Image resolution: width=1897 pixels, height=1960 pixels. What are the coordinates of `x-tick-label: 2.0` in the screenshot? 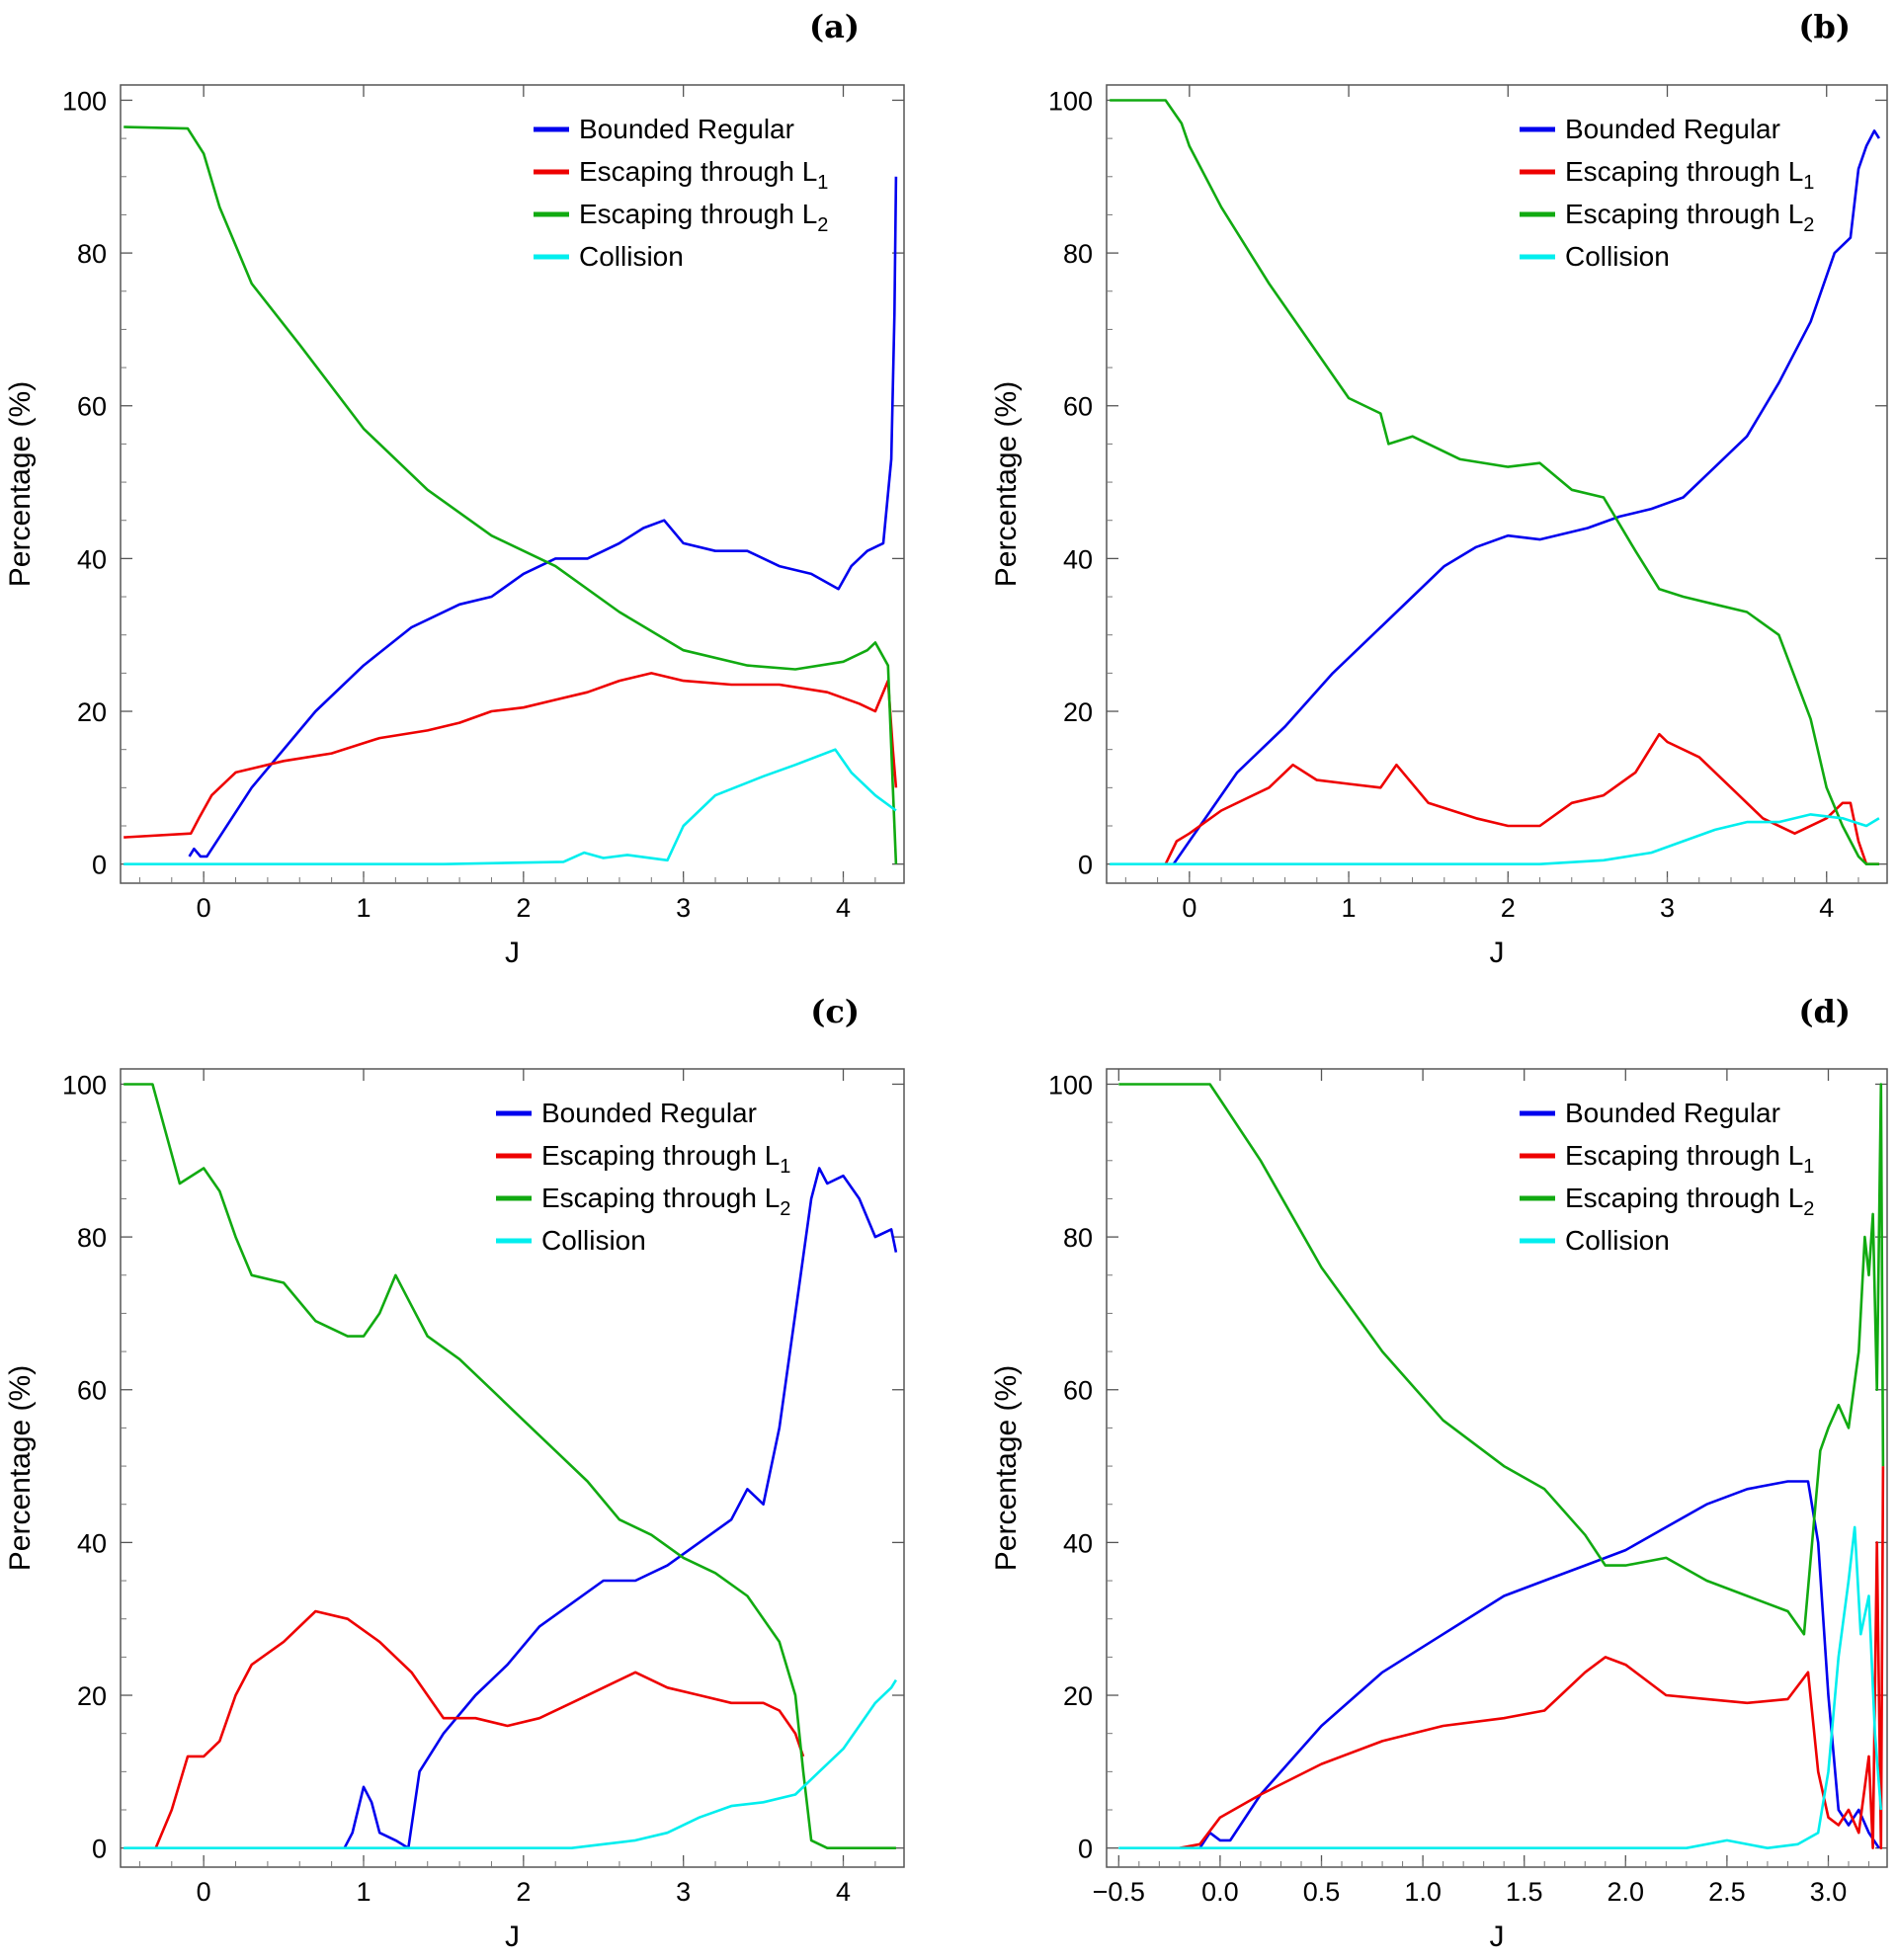 It's located at (1626, 1892).